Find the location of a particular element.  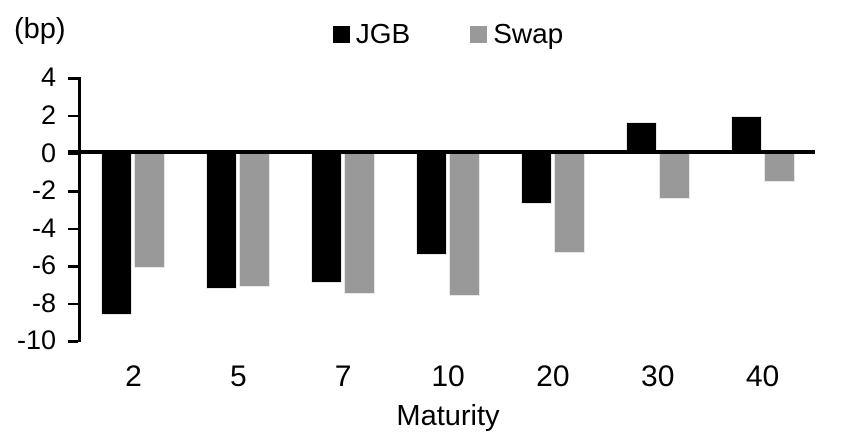

y-tick-label-2: 2 is located at coordinates (48, 114).